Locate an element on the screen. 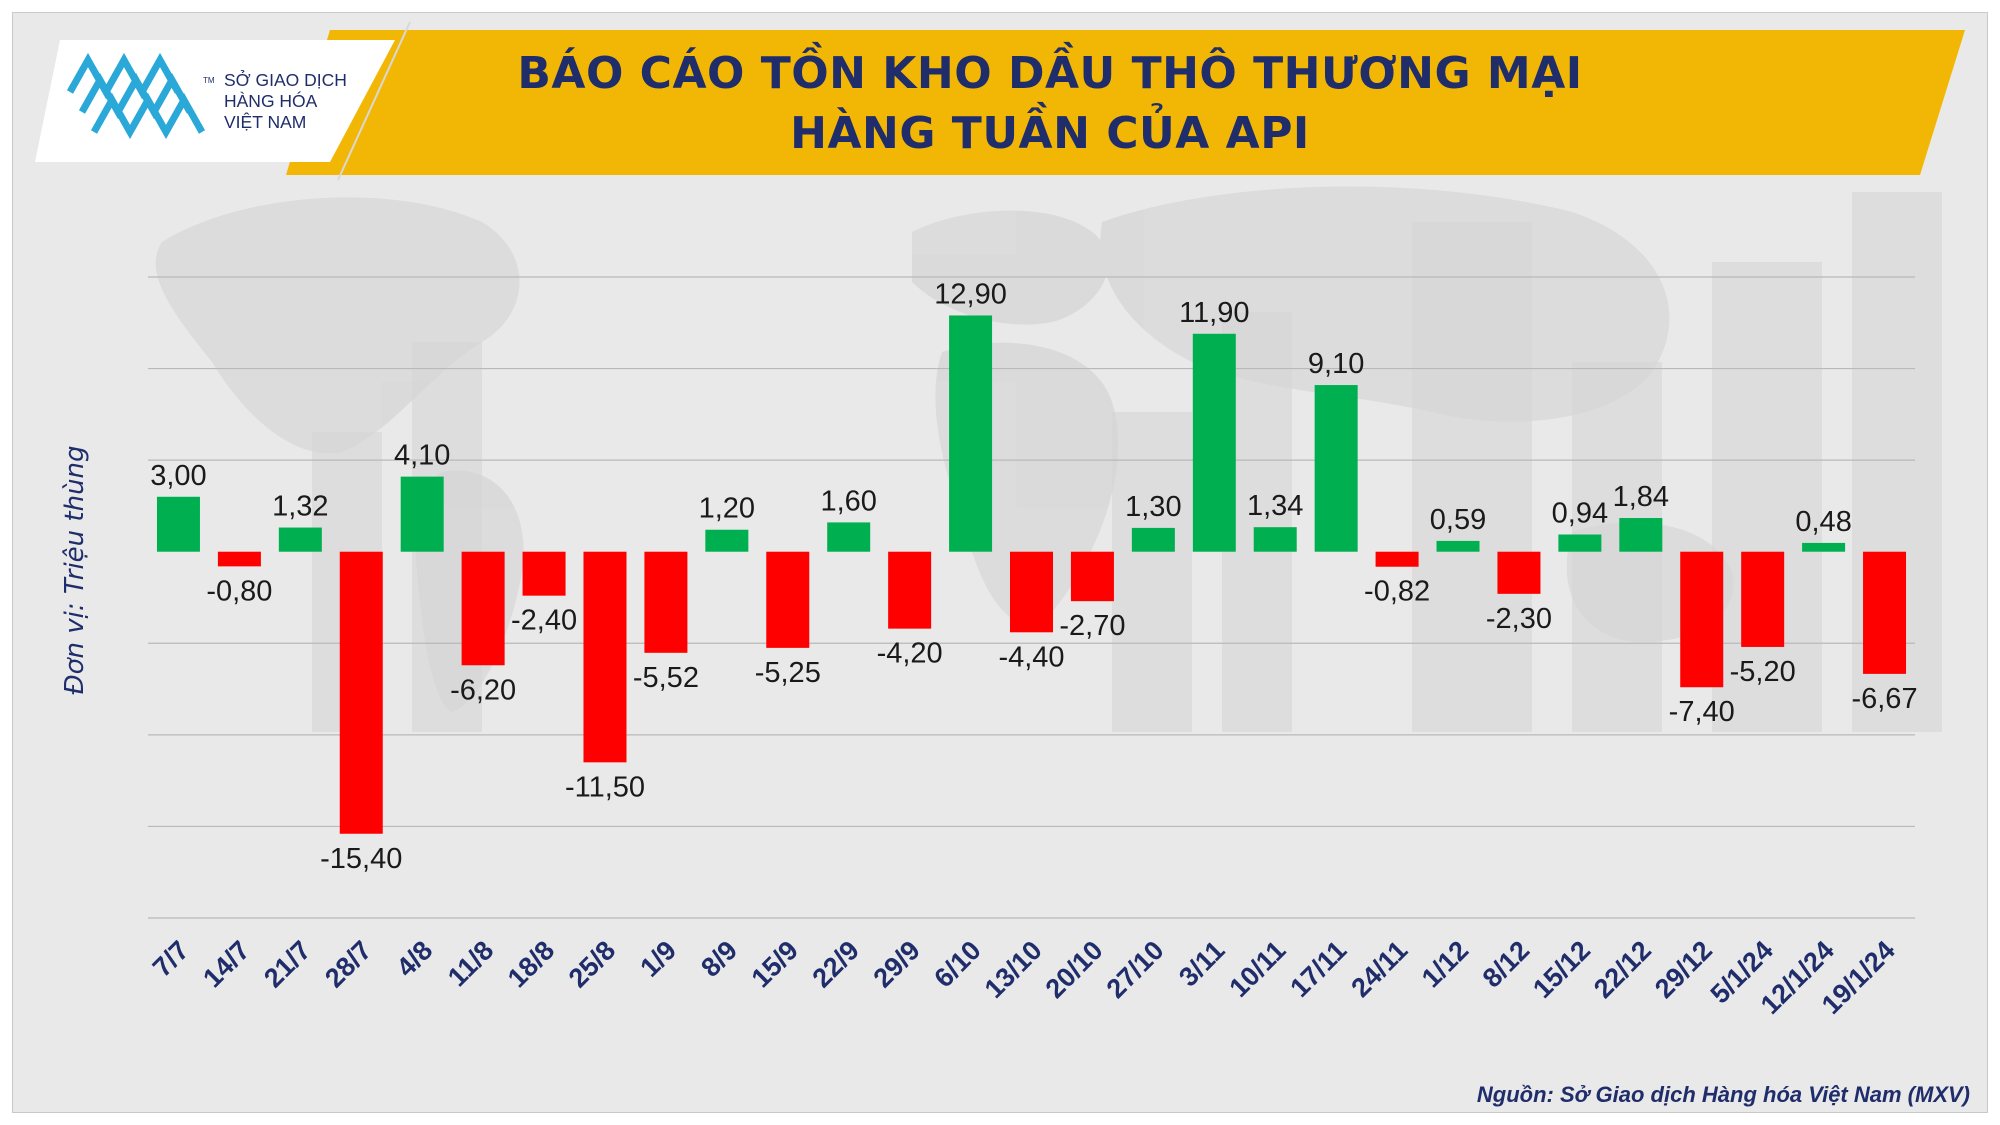 Image resolution: width=2000 pixels, height=1125 pixels. logo-panel is located at coordinates (215, 101).